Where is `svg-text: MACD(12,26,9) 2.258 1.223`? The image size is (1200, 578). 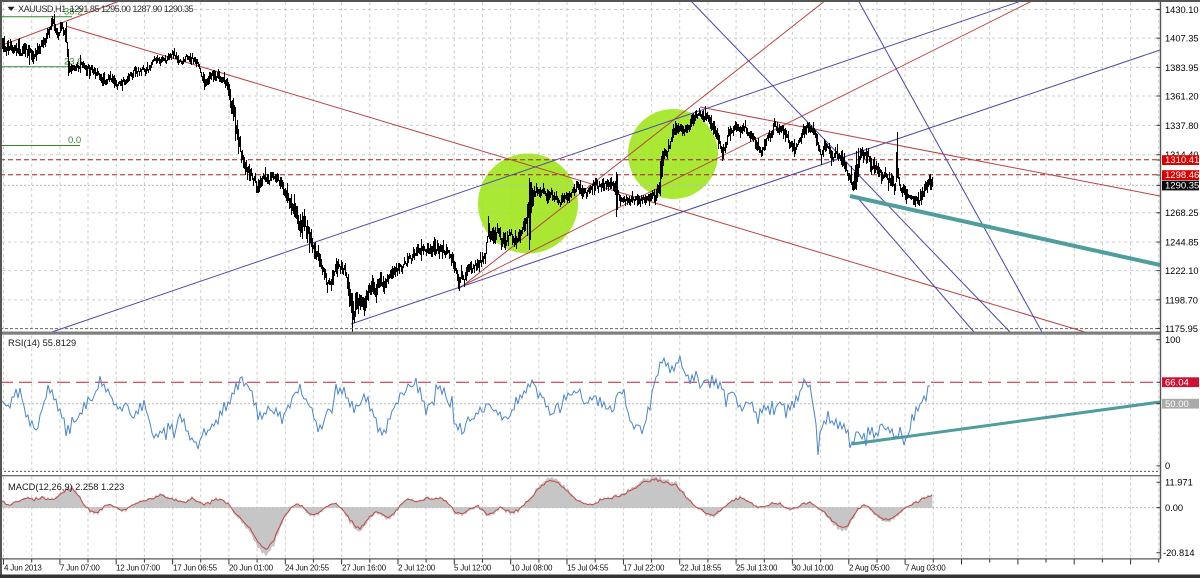
svg-text: MACD(12,26,9) 2.258 1.223 is located at coordinates (66, 487).